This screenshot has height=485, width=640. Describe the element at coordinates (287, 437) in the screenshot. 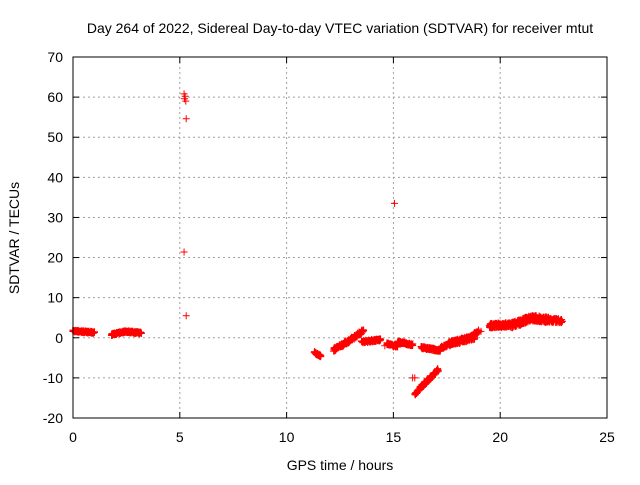

I see `x-tick-label: 10` at that location.